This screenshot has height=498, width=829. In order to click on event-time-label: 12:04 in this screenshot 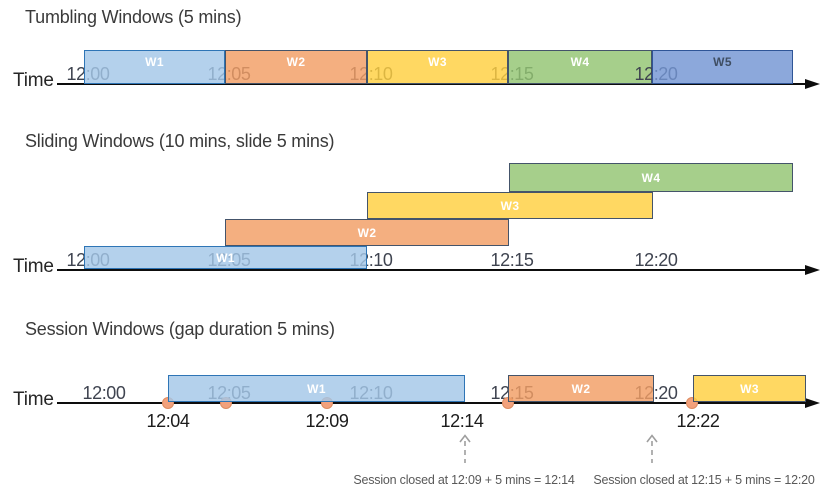, I will do `click(168, 421)`.